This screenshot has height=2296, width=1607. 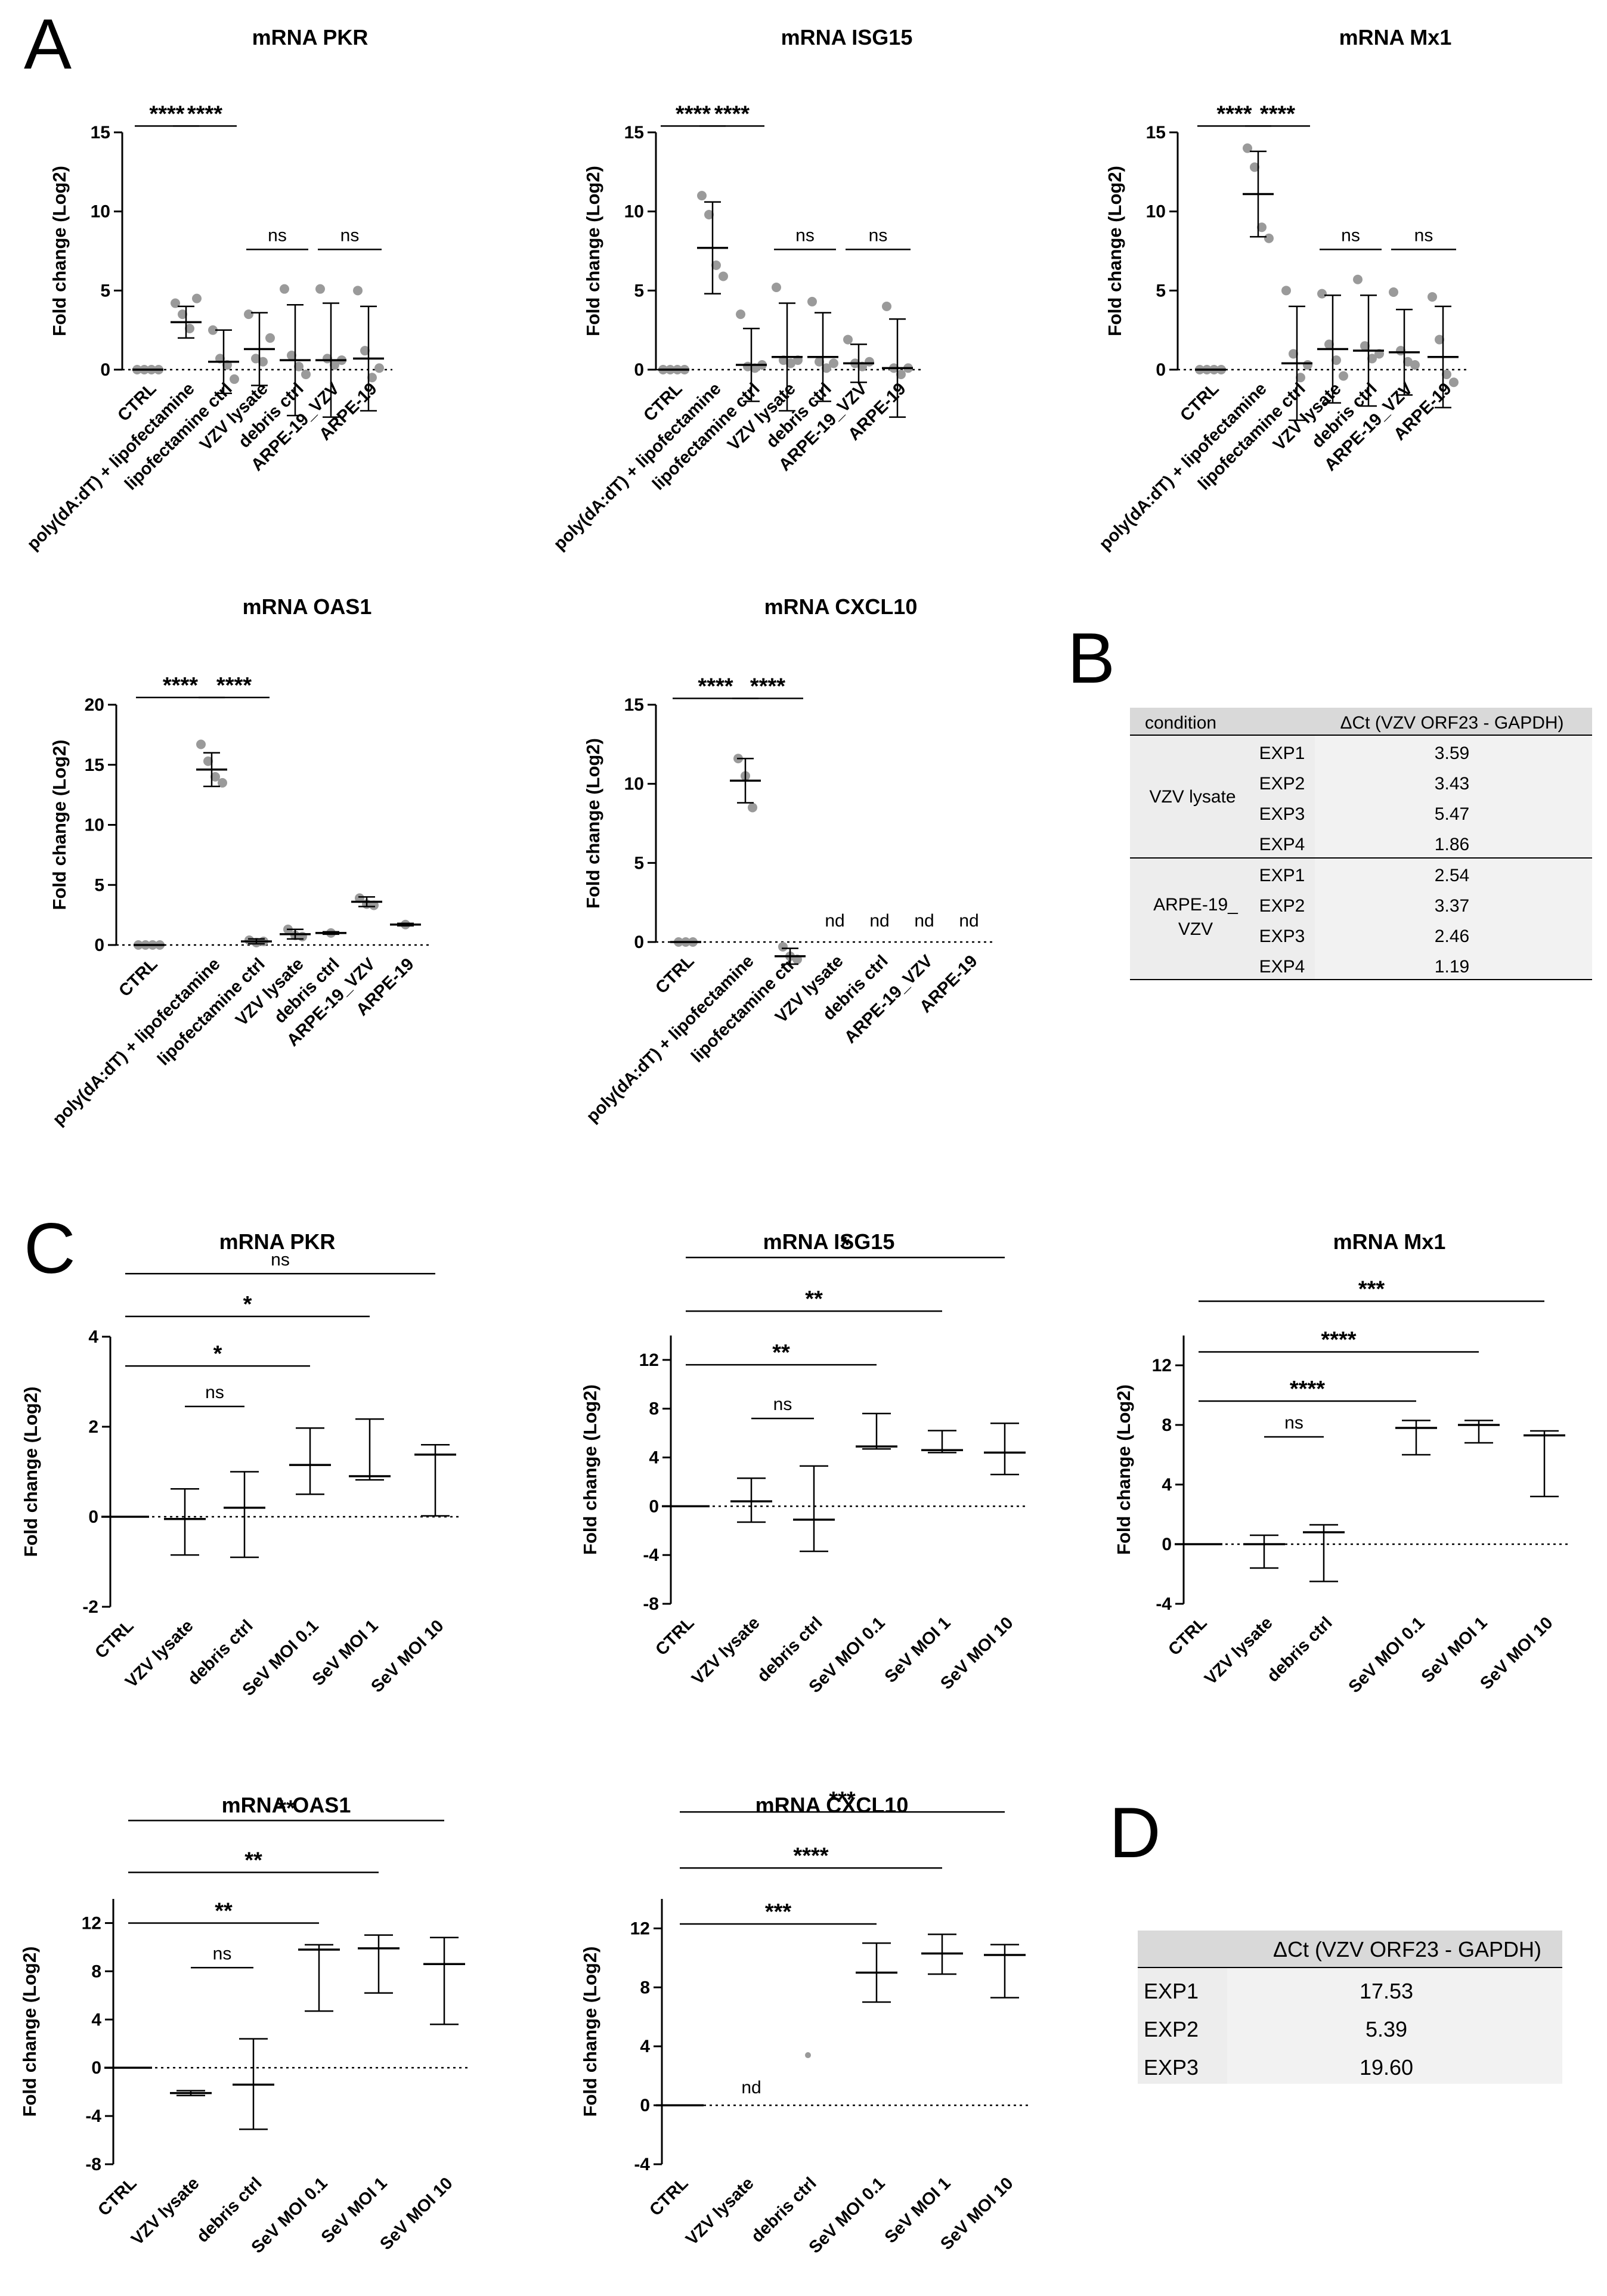 What do you see at coordinates (1452, 814) in the screenshot?
I see `table-b-value: 5.47` at bounding box center [1452, 814].